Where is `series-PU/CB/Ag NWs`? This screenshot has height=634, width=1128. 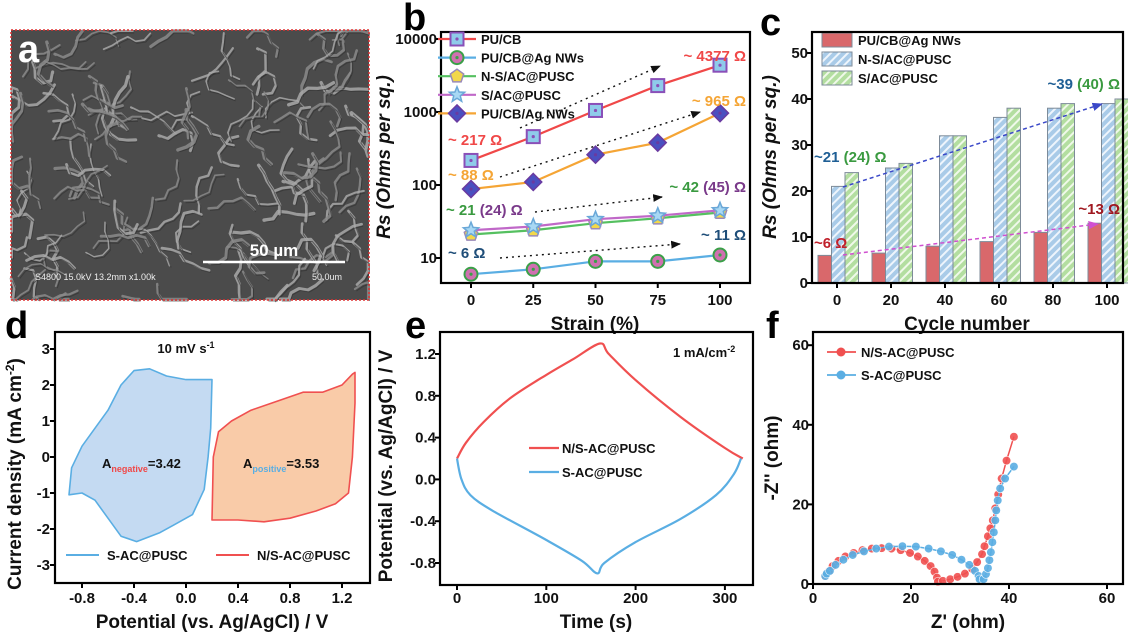
series-PU/CB/Ag NWs is located at coordinates (595, 151).